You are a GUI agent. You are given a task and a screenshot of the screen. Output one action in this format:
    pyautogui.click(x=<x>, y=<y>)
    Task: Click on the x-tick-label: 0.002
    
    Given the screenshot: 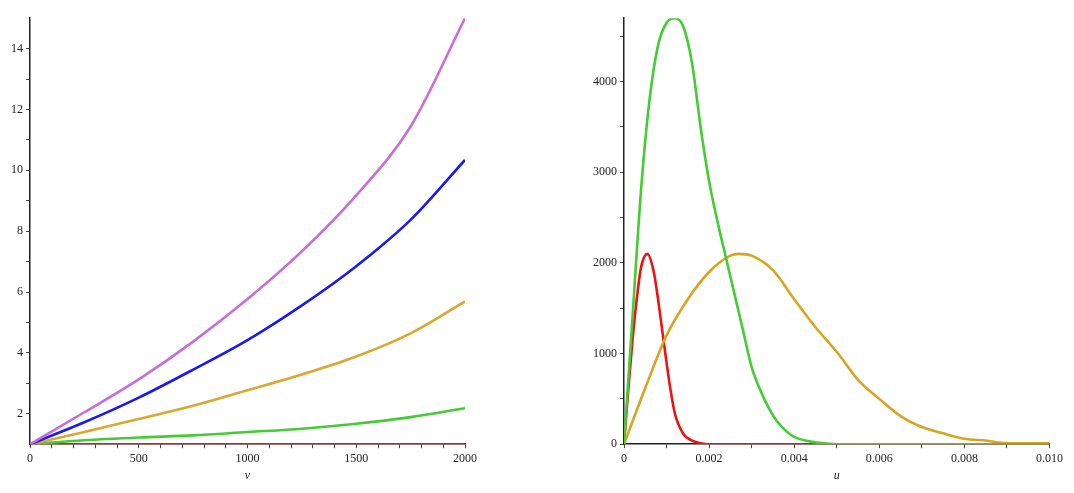 What is the action you would take?
    pyautogui.click(x=709, y=457)
    